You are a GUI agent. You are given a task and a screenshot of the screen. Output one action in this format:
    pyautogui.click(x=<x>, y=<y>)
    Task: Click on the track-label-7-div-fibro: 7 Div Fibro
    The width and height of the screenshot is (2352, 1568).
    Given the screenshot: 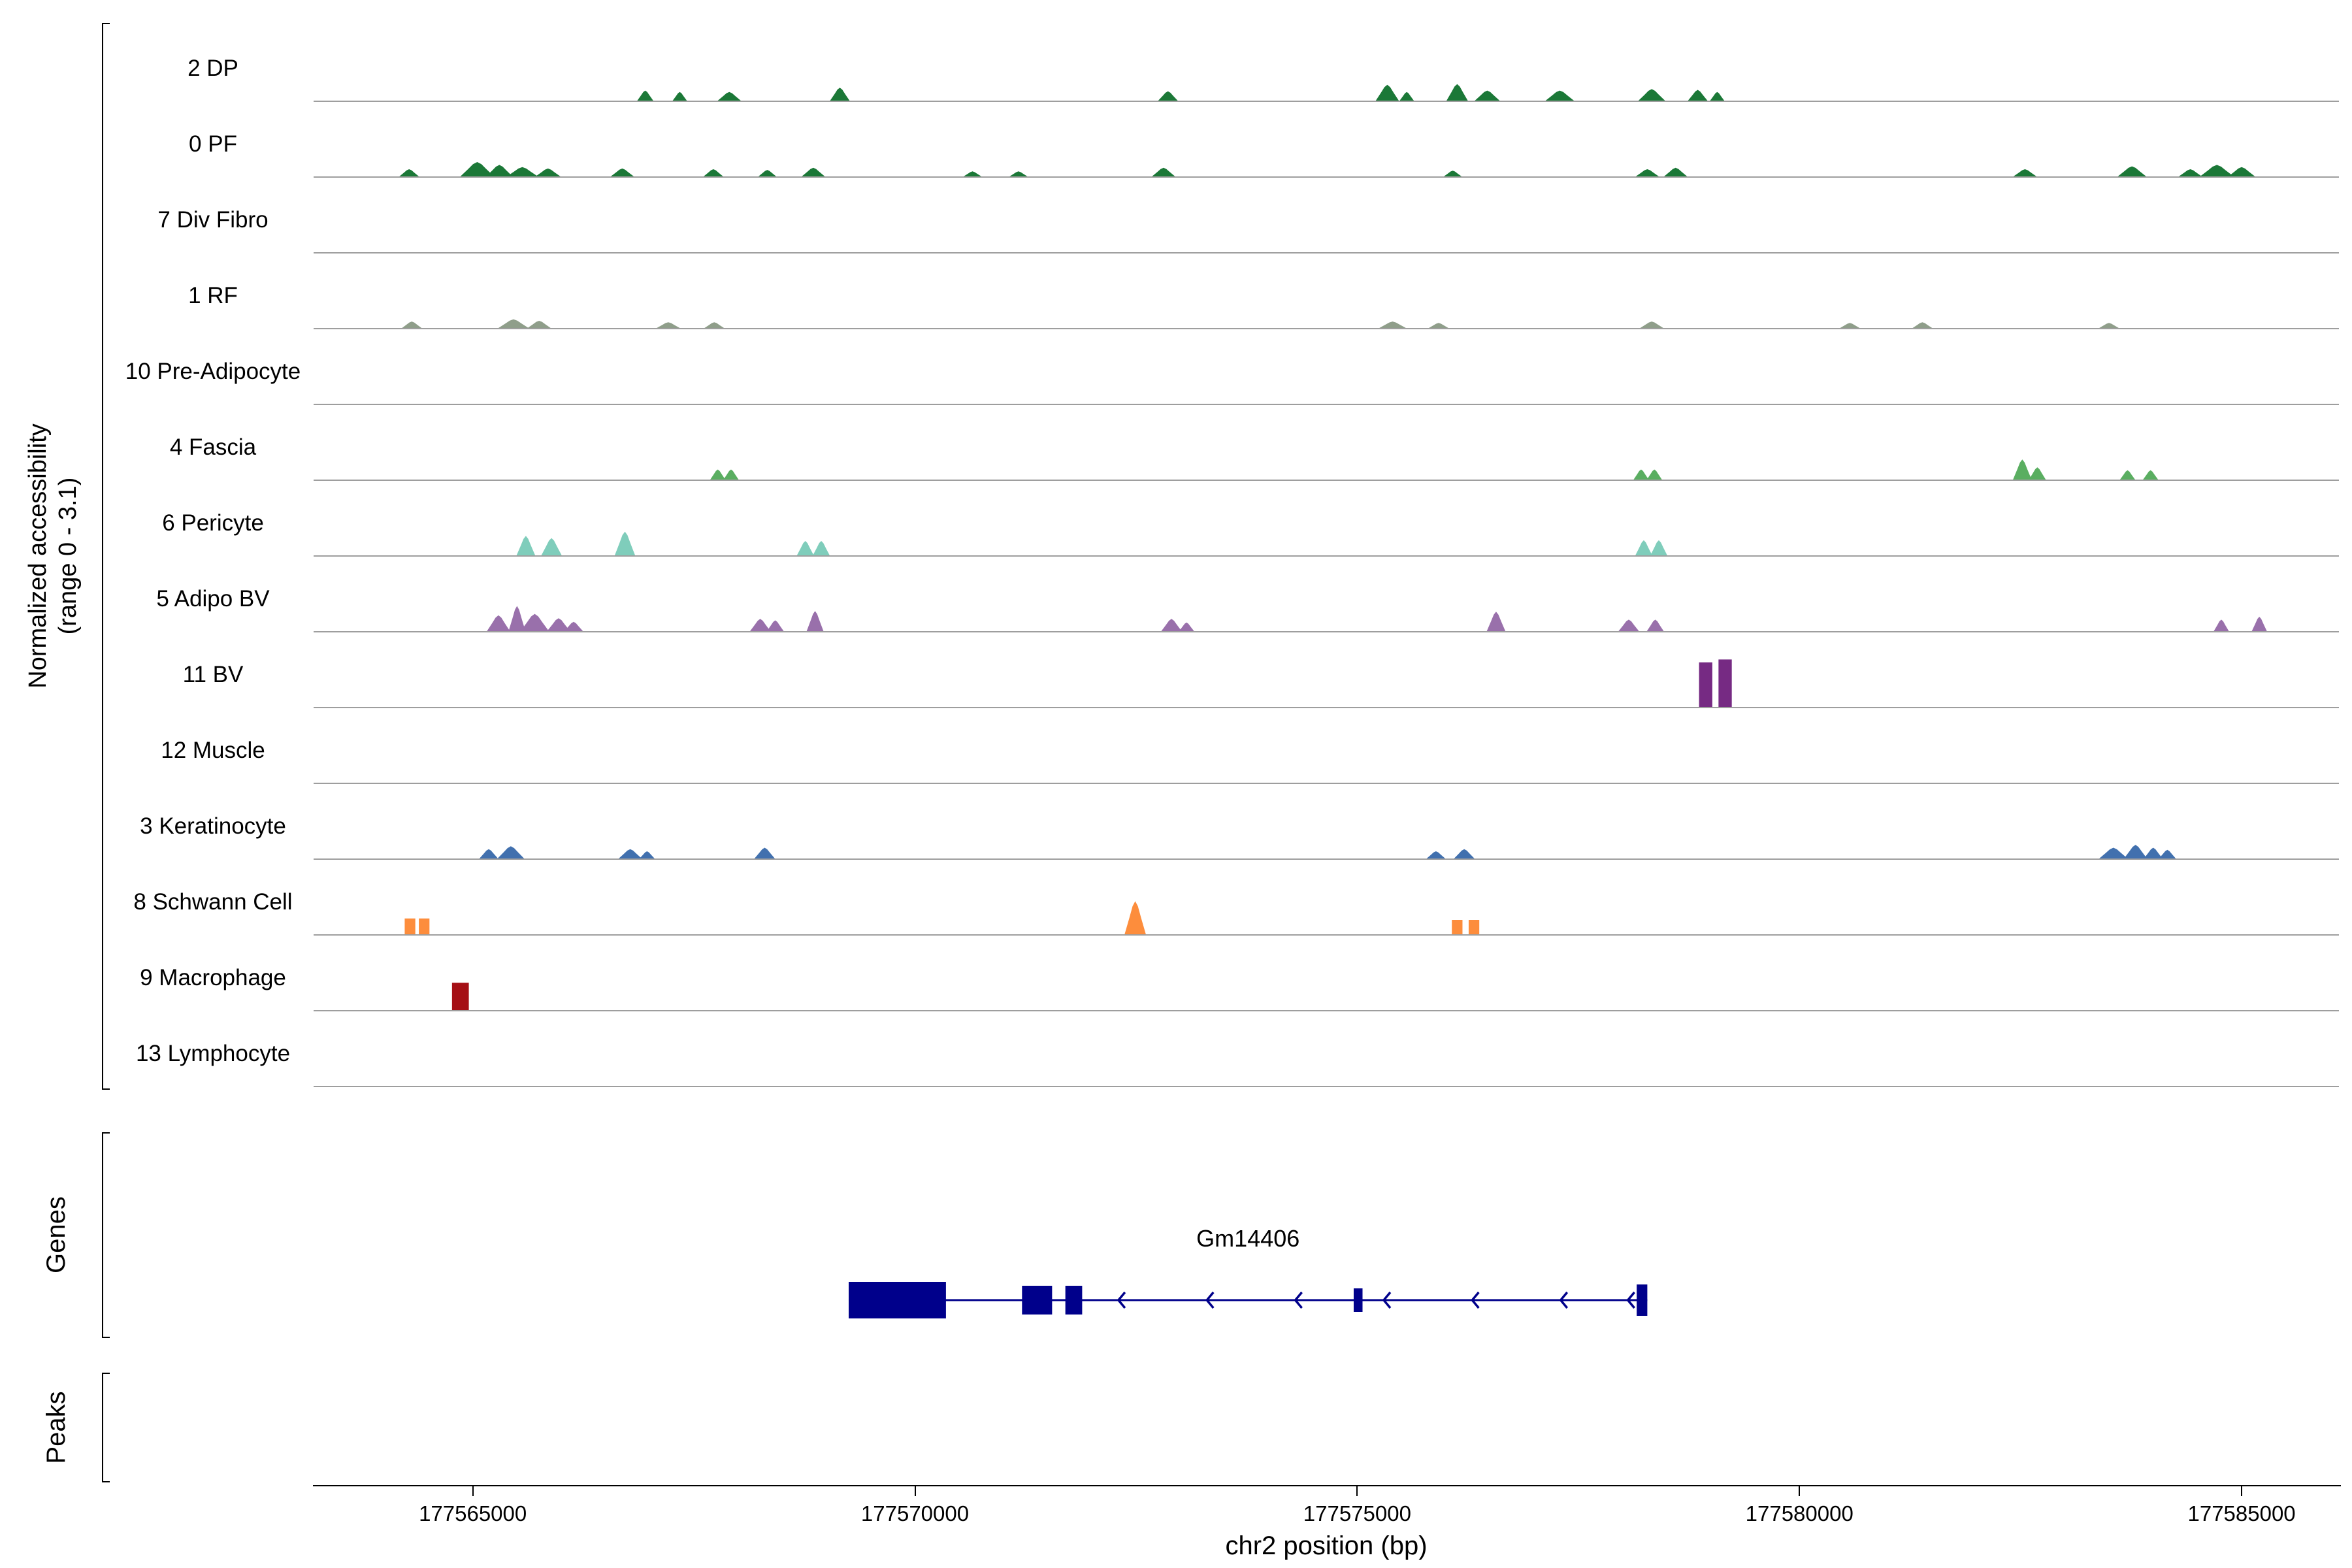 What is the action you would take?
    pyautogui.click(x=213, y=220)
    